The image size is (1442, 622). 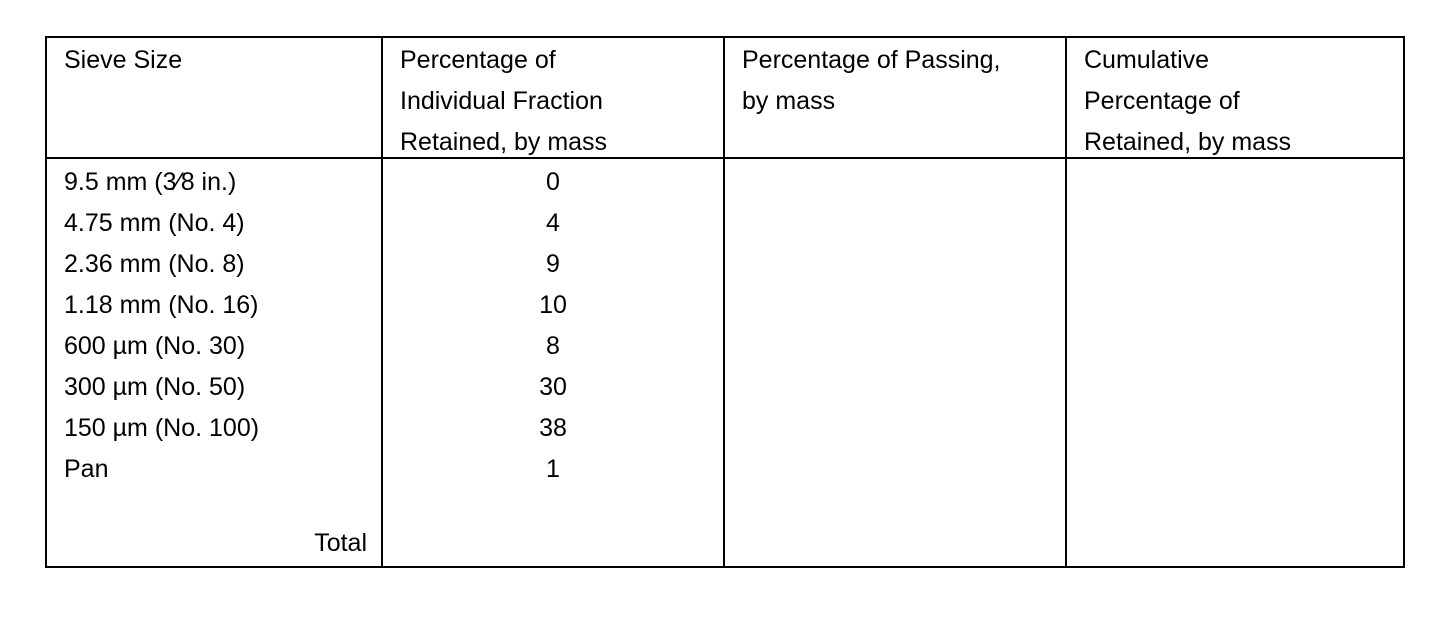 I want to click on header-cell: Sieve Size, so click(x=214, y=98).